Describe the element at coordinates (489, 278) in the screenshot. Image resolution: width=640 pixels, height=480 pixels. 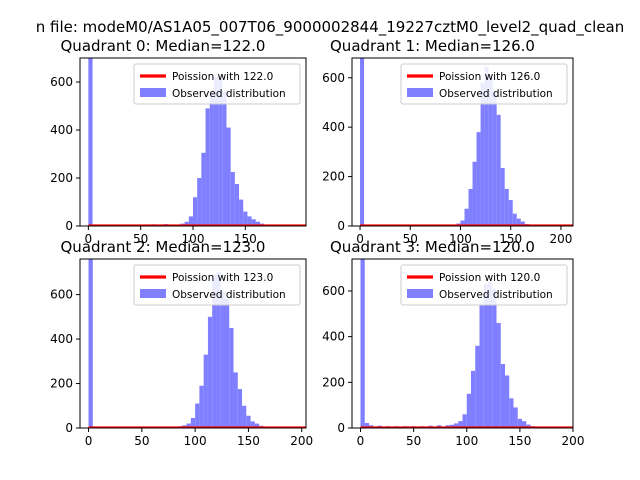
I see `legend-label-poisson: Poission with 120.0` at that location.